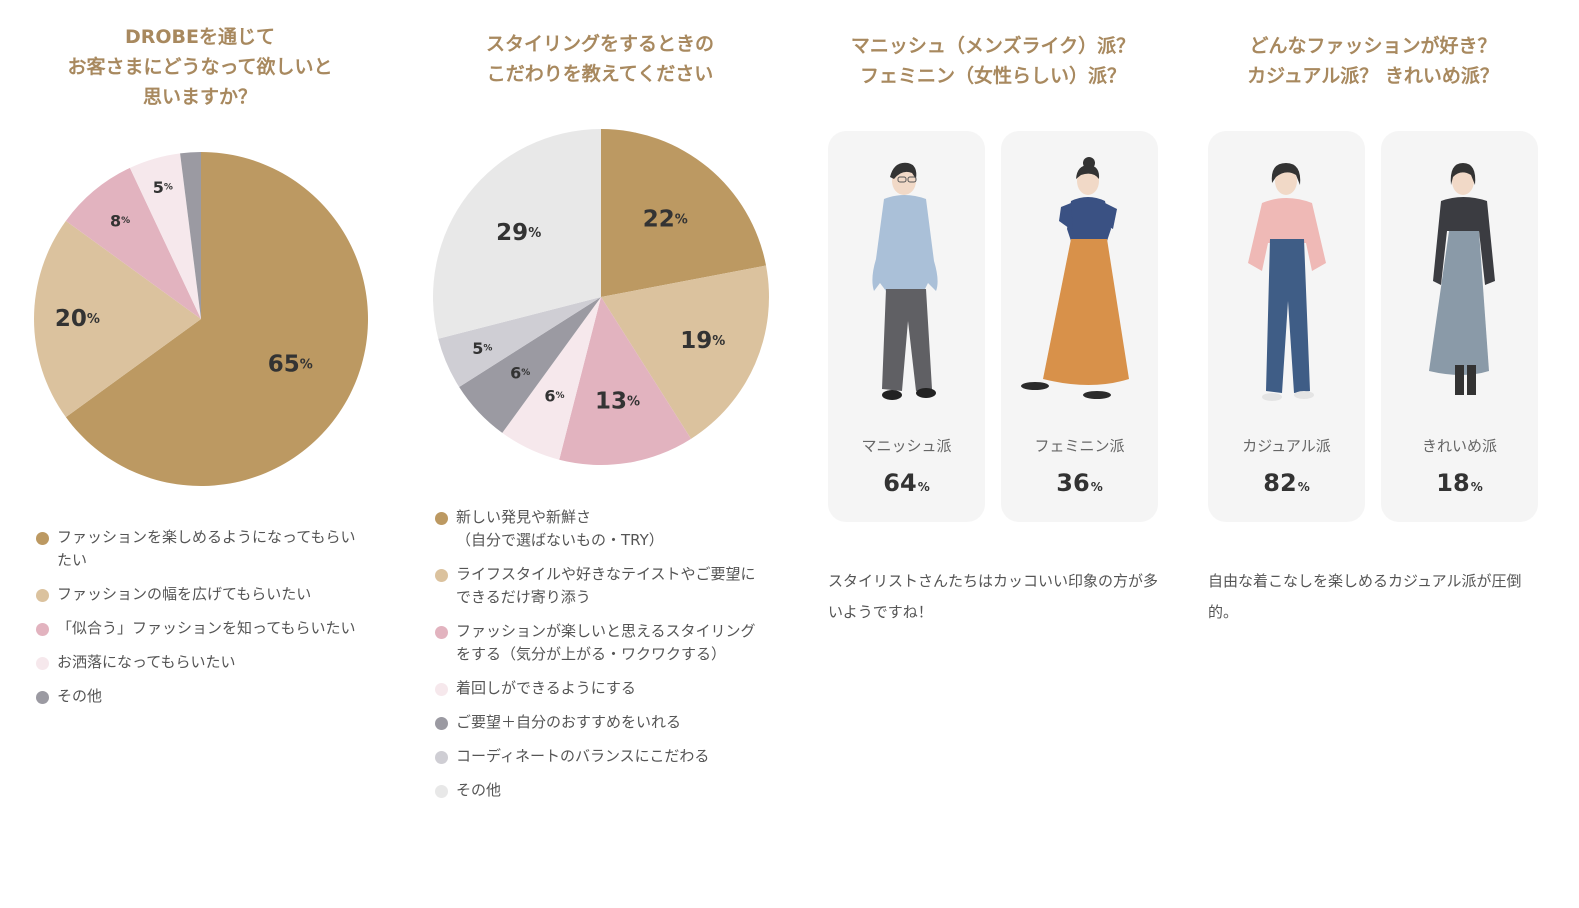  Describe the element at coordinates (1365, 596) in the screenshot. I see `comparison2-note: 自由な着こなしを楽しめるカジュアル派が圧倒的。` at that location.